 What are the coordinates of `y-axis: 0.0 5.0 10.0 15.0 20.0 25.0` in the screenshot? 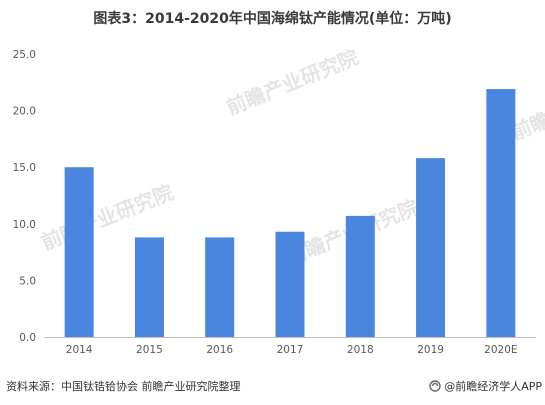 It's located at (24, 196).